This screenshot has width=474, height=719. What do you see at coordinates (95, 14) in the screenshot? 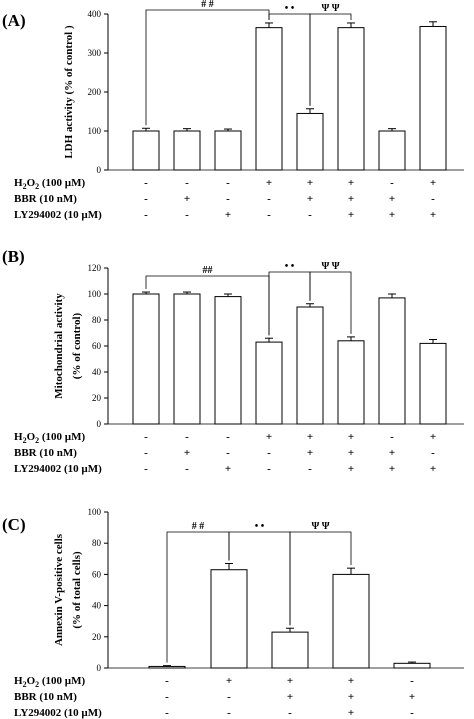
I see `y-tick-label: 400` at bounding box center [95, 14].